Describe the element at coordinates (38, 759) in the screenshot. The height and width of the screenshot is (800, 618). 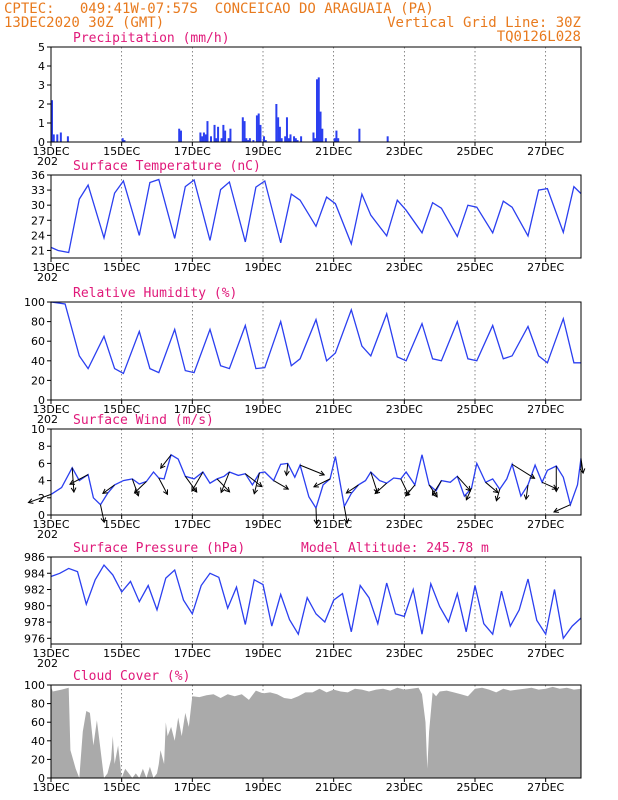
I see `y-tick-label: 20` at that location.